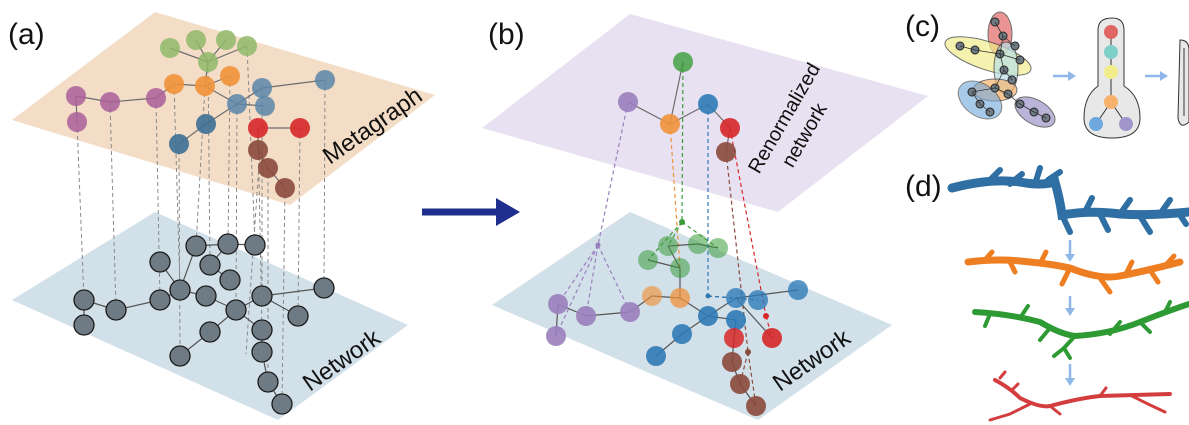  What do you see at coordinates (1112, 78) in the screenshot?
I see `clusters-stage2` at bounding box center [1112, 78].